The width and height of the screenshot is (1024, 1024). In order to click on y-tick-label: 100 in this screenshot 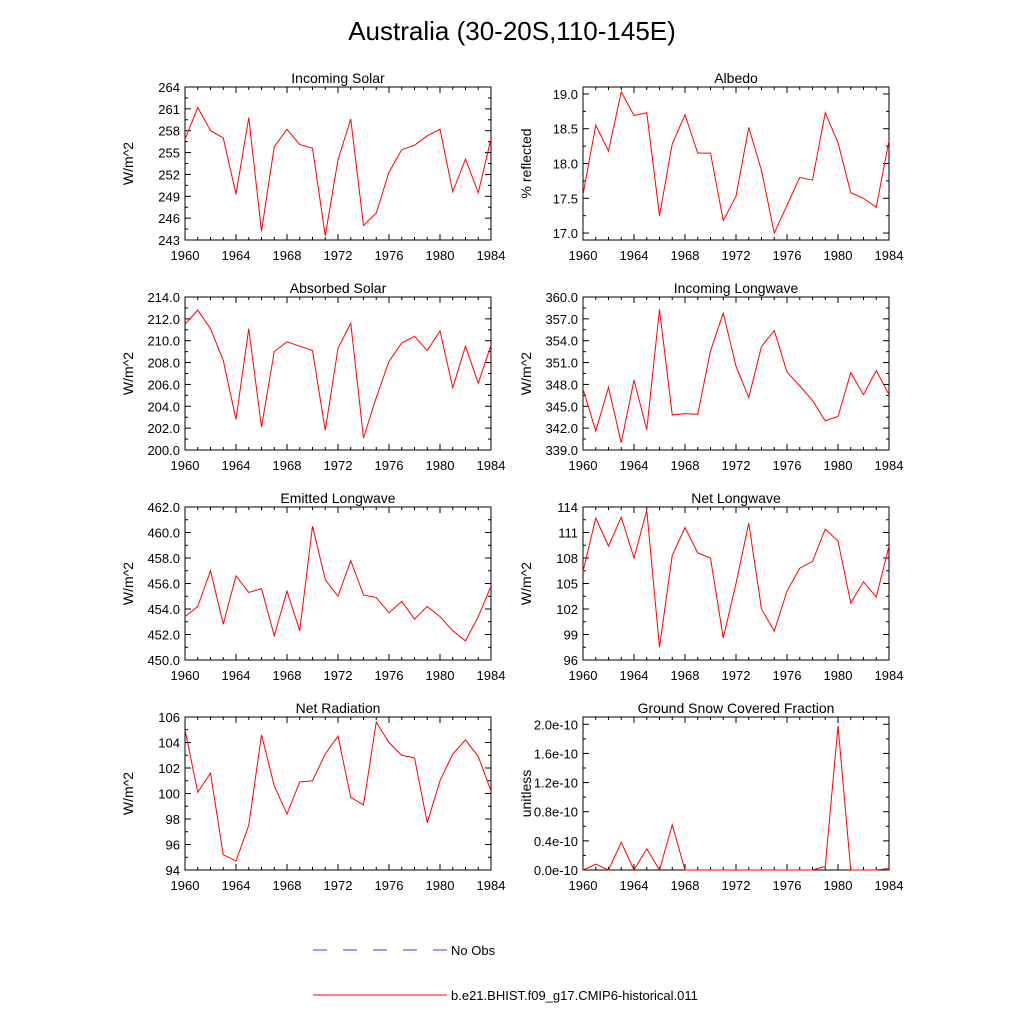, I will do `click(169, 794)`.